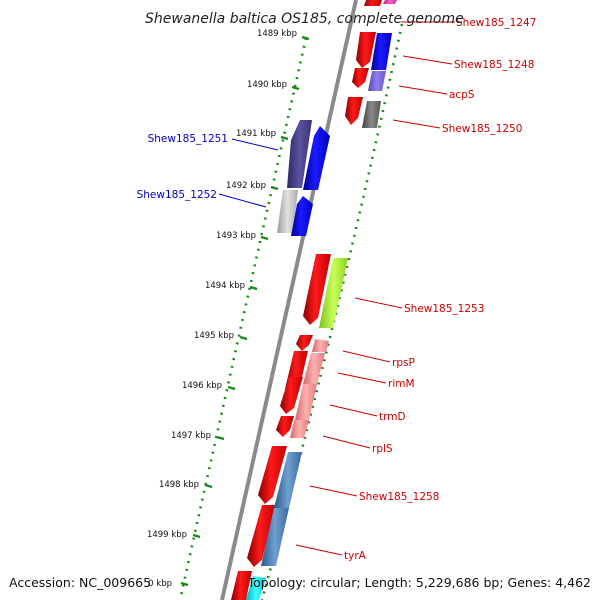 The width and height of the screenshot is (600, 600). What do you see at coordinates (267, 85) in the screenshot?
I see `tick-label: 1490 kbp` at bounding box center [267, 85].